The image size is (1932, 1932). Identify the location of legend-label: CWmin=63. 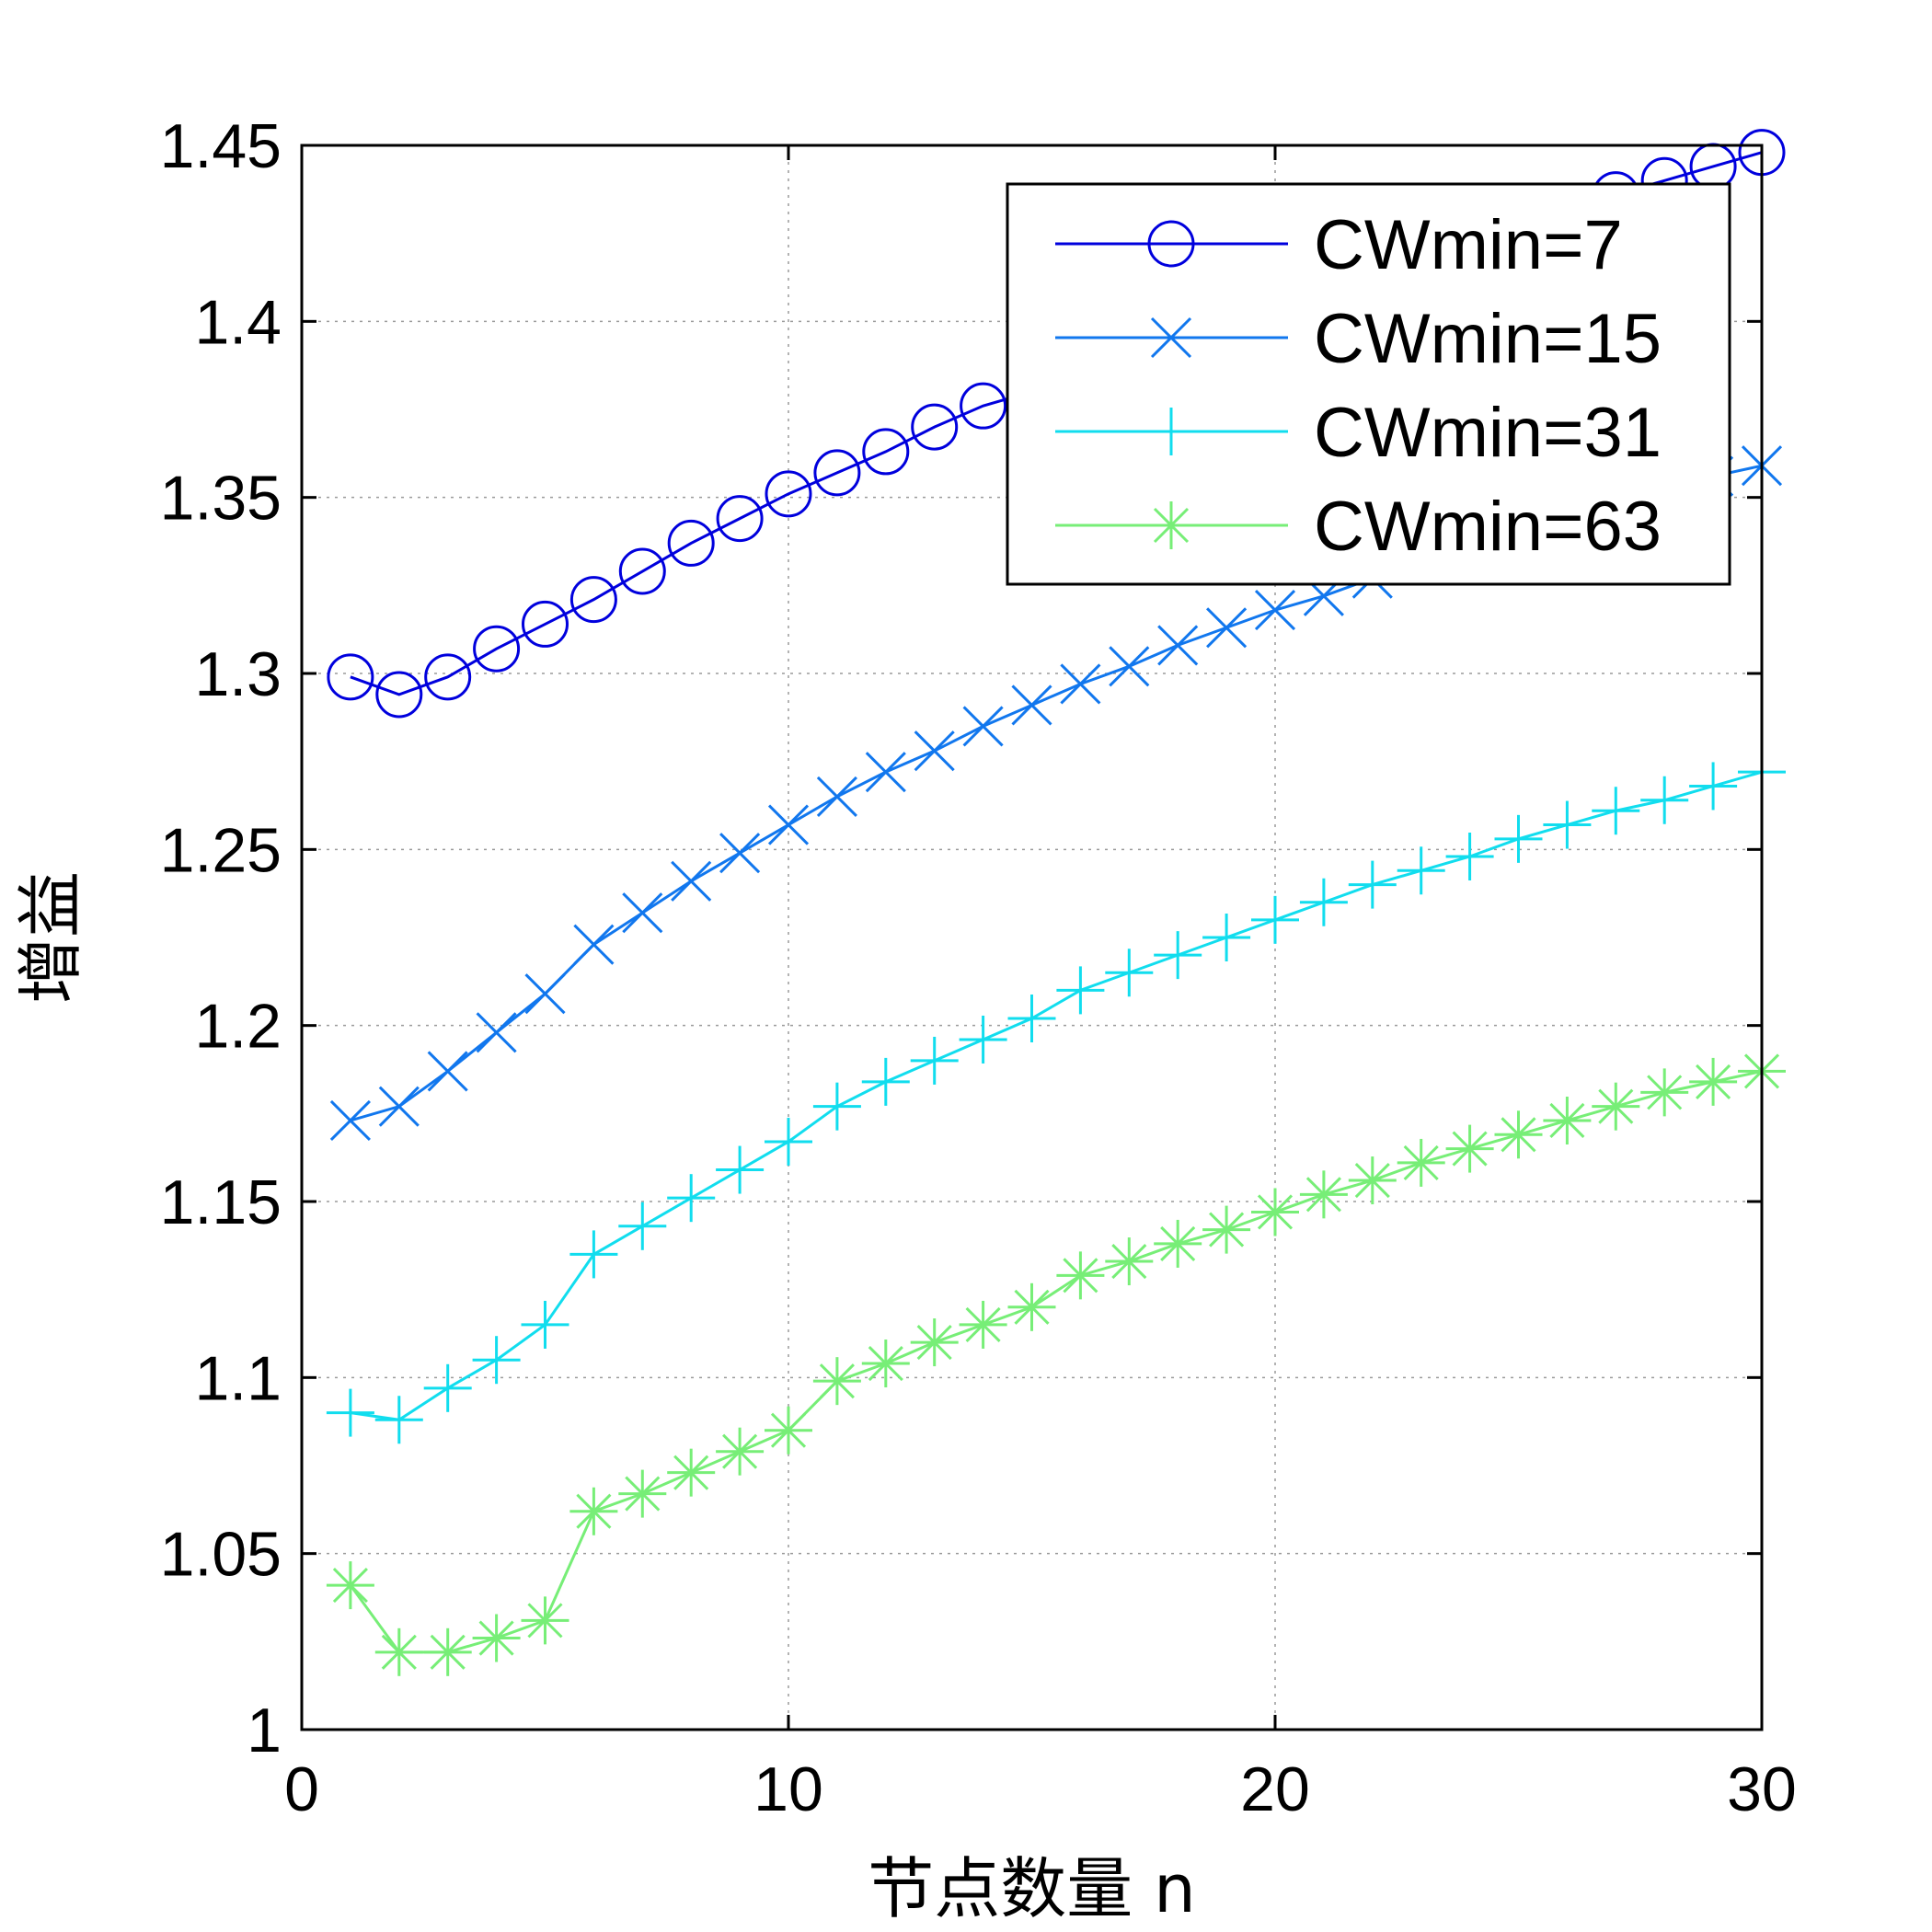
(1488, 527).